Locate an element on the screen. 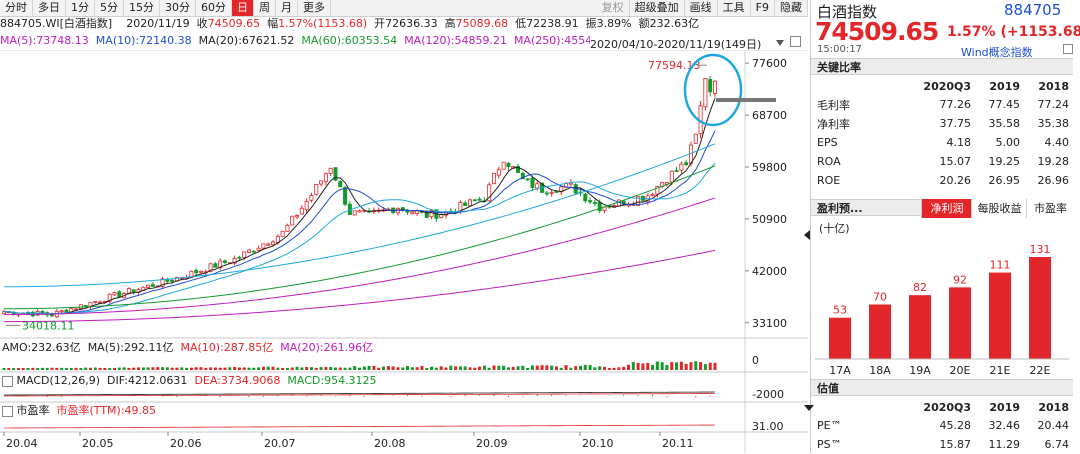  macd-dropdown-icon is located at coordinates (7, 381).